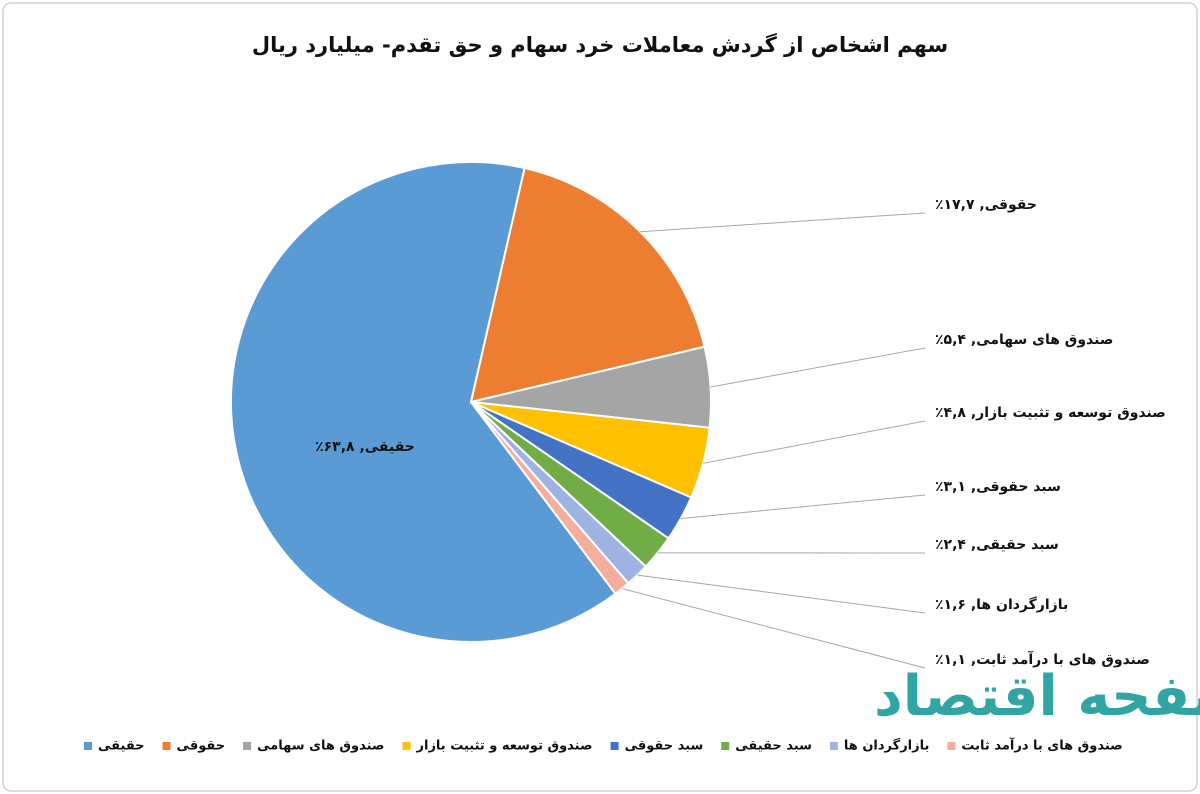 The image size is (1200, 794). Describe the element at coordinates (1050, 413) in the screenshot. I see `data-label: صندوق توسعه و تثبیت بازار, ۴,۸٪` at that location.